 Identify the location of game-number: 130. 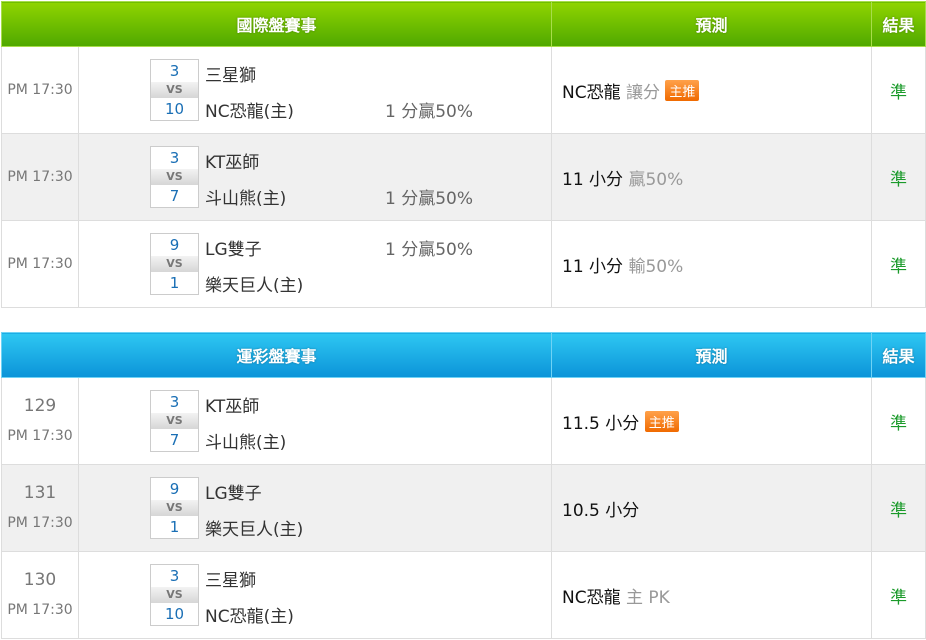
(40, 580).